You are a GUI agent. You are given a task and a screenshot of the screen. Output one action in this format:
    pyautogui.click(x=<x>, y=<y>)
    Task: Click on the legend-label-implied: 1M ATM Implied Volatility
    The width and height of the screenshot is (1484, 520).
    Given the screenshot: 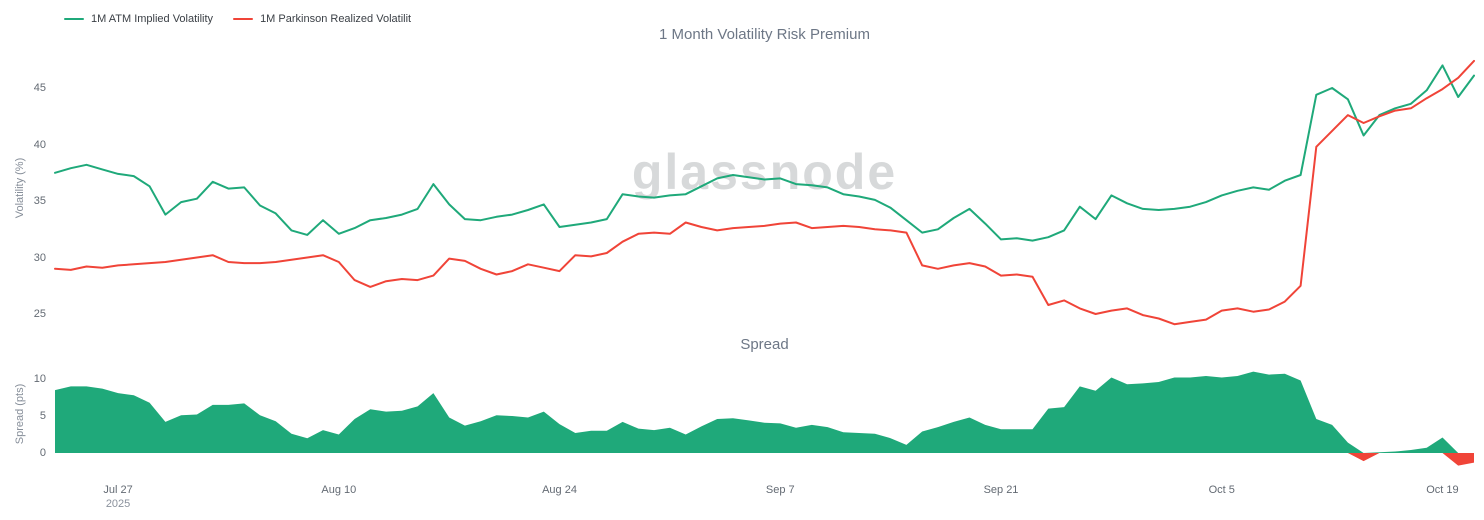 What is the action you would take?
    pyautogui.click(x=152, y=19)
    